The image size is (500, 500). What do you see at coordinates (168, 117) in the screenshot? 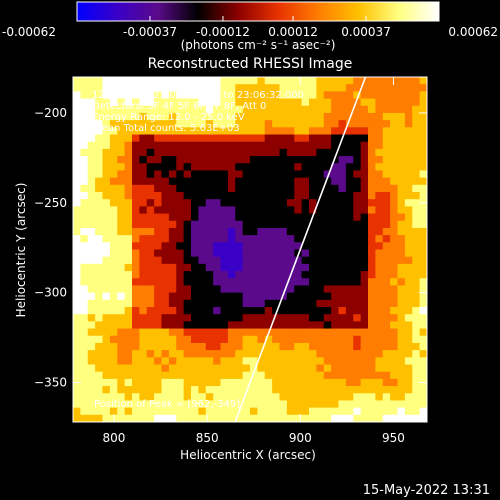
I see `annotation-energy-range: Energy Range: 12.0 - 25.0 keV` at bounding box center [168, 117].